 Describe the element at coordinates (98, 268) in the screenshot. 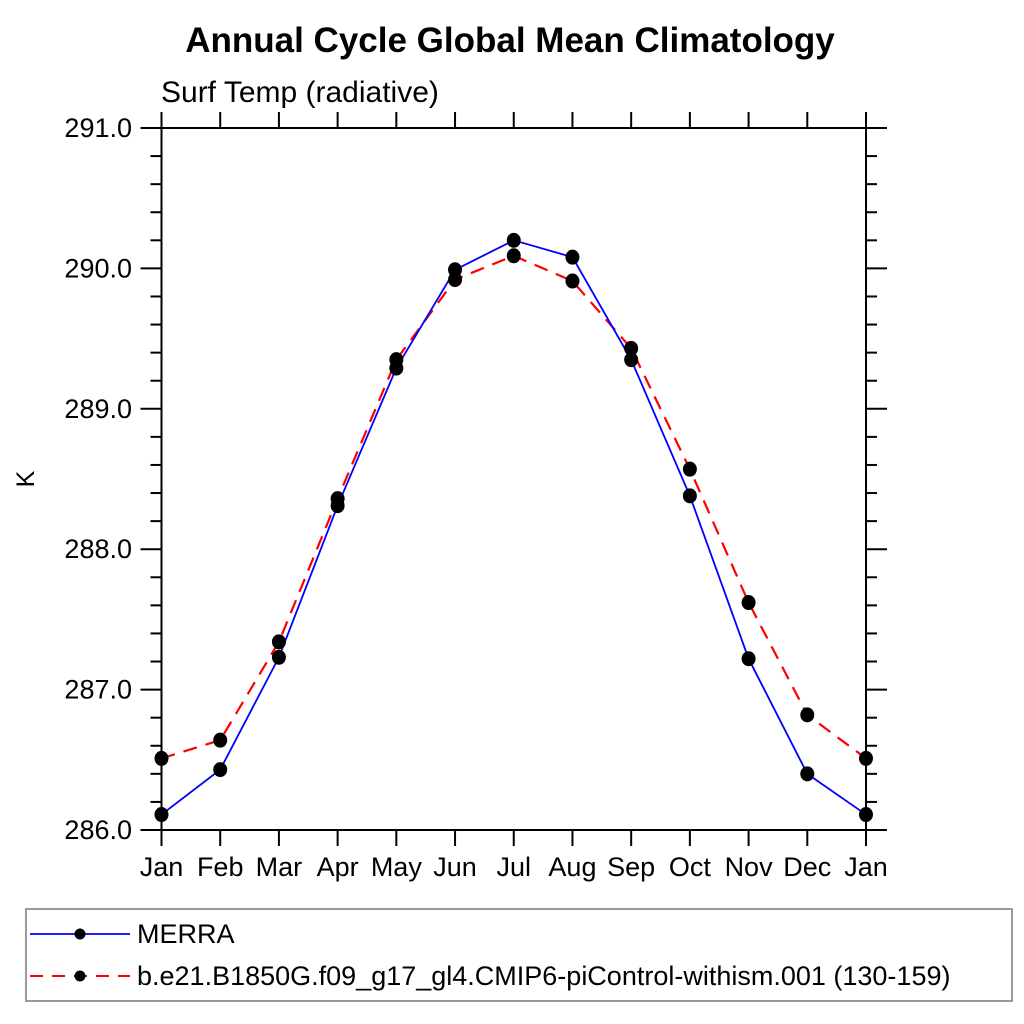

I see `y-tick-label: 290.0` at that location.